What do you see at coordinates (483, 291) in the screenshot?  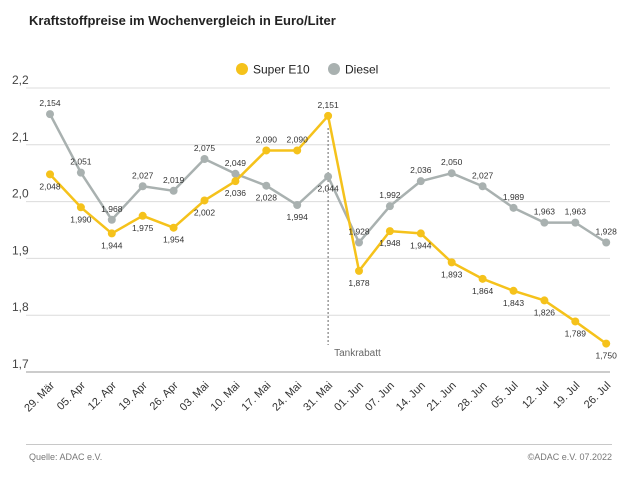 I see `data-label-super-e10: 1,864` at bounding box center [483, 291].